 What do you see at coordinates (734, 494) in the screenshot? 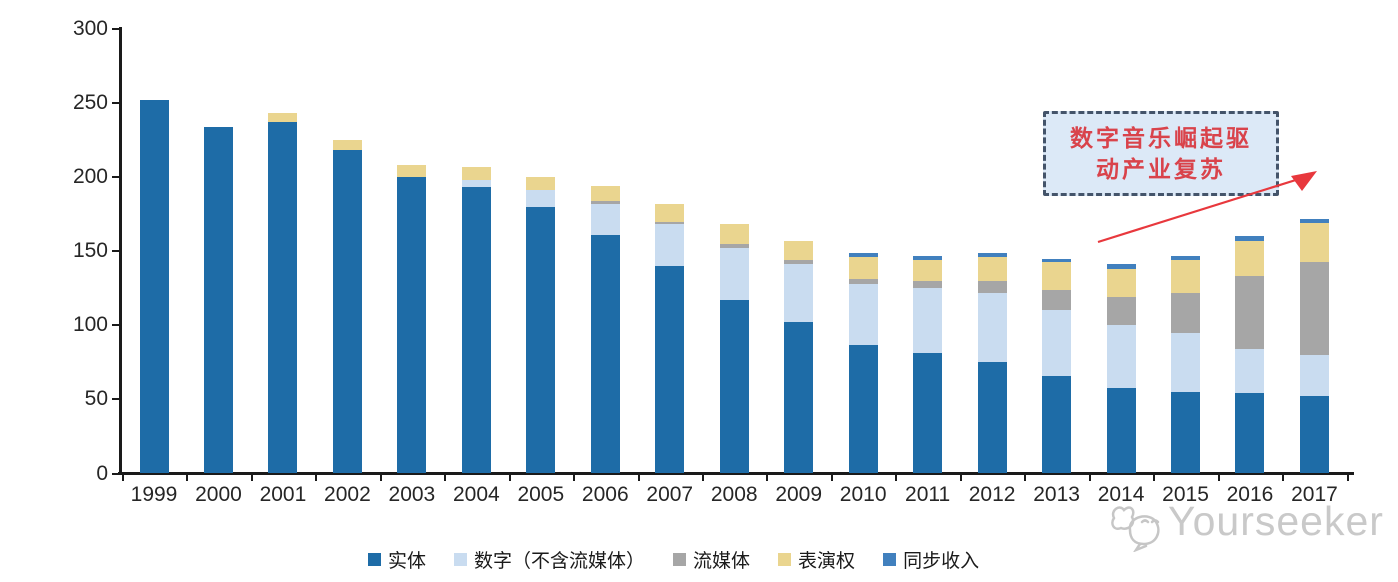
I see `x-tick-label-2008: 2008` at bounding box center [734, 494].